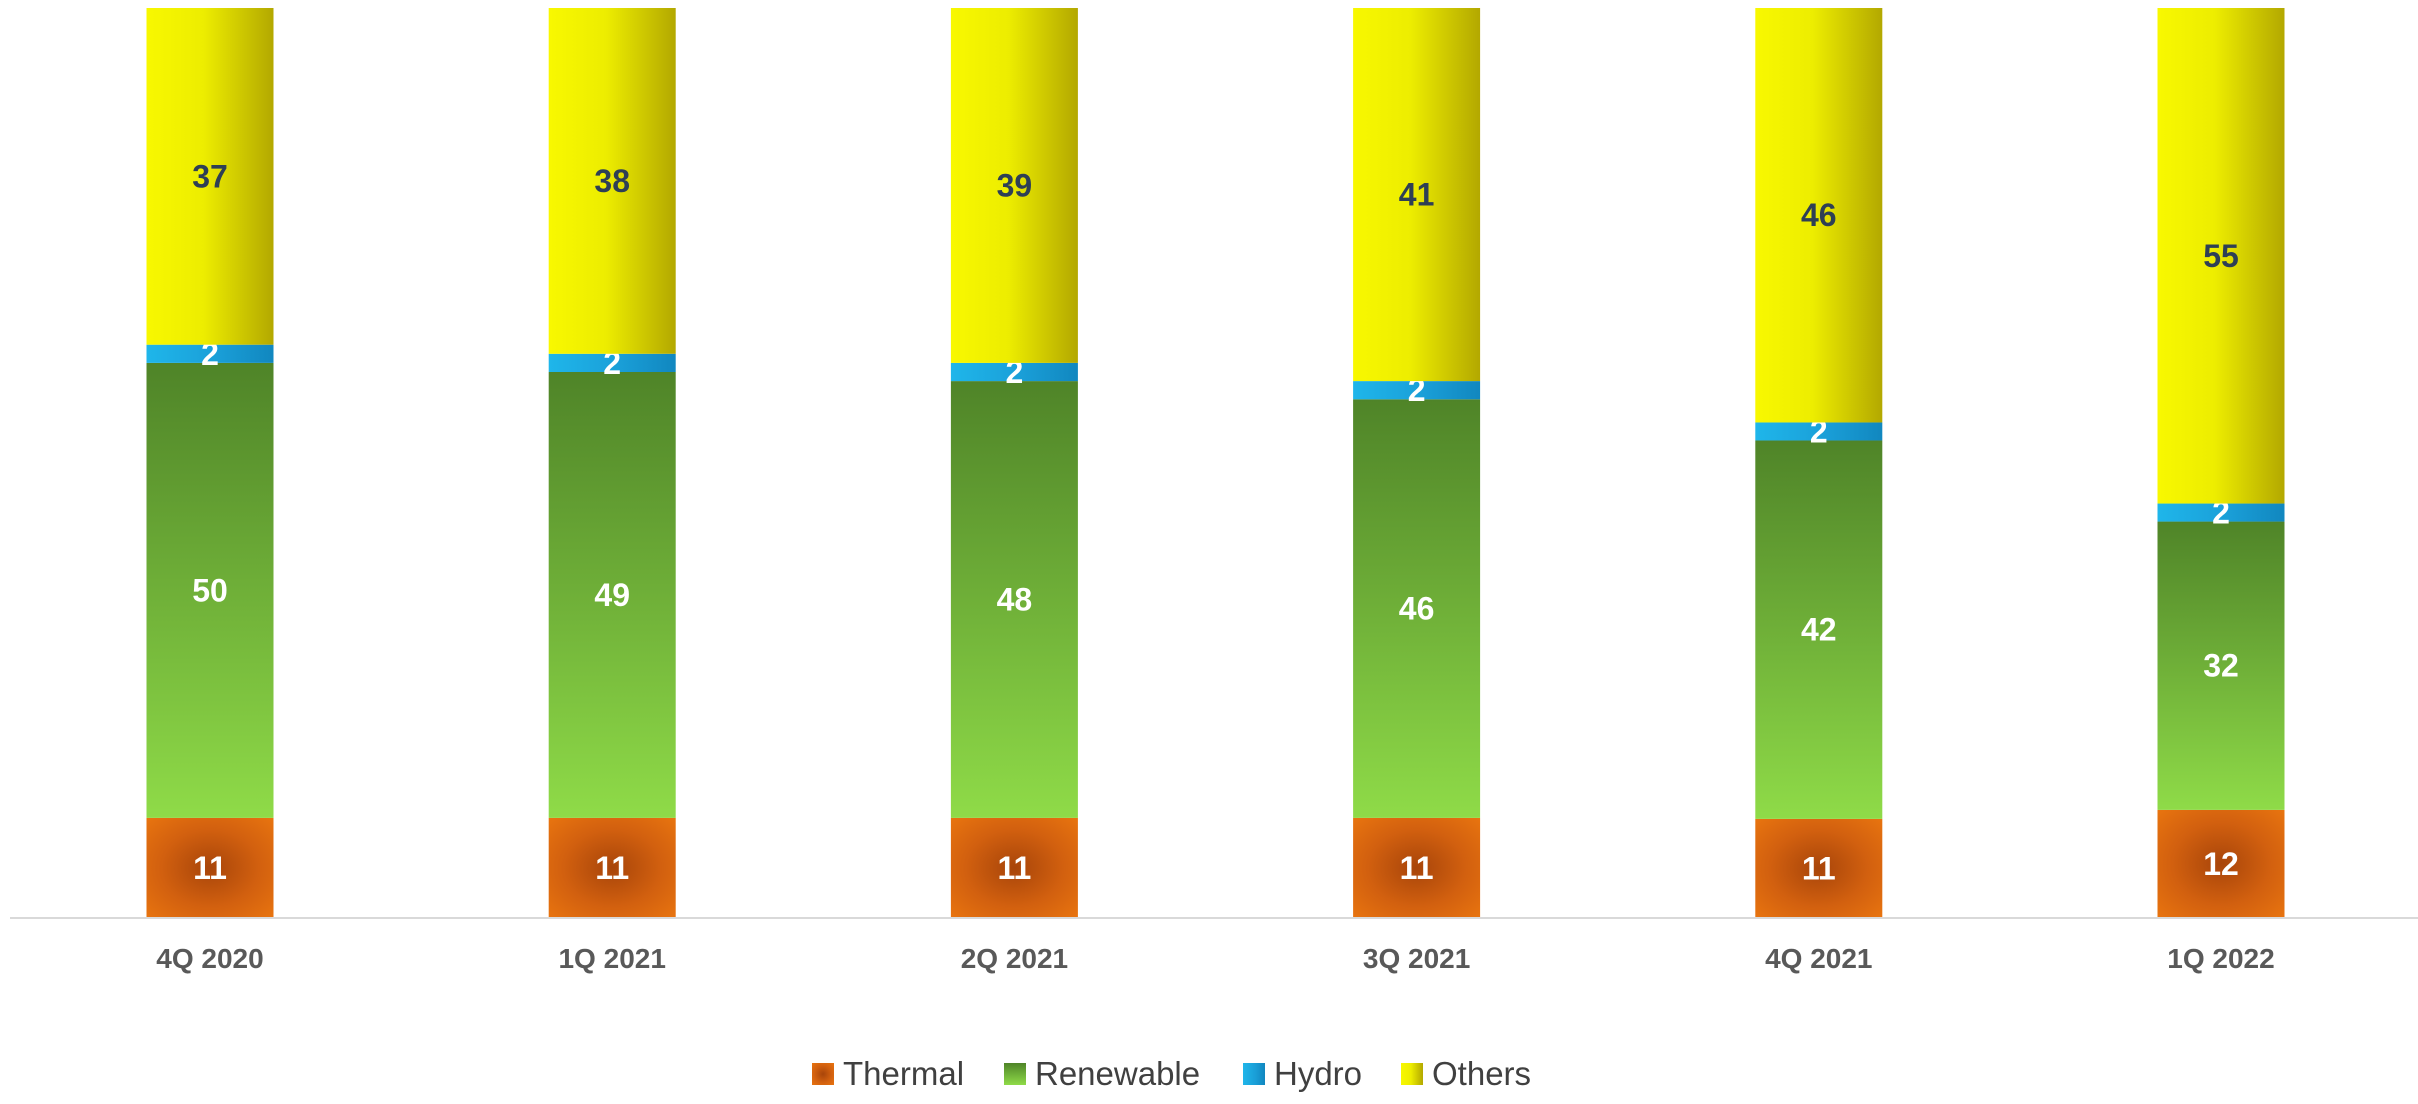  I want to click on x-tick-label: 1Q 2022, so click(2220, 958).